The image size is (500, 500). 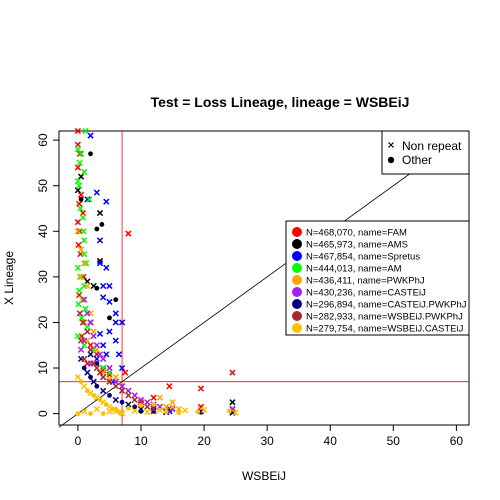 I want to click on series-legend-label: N=430,236, name=CASTEiJ, so click(x=366, y=293).